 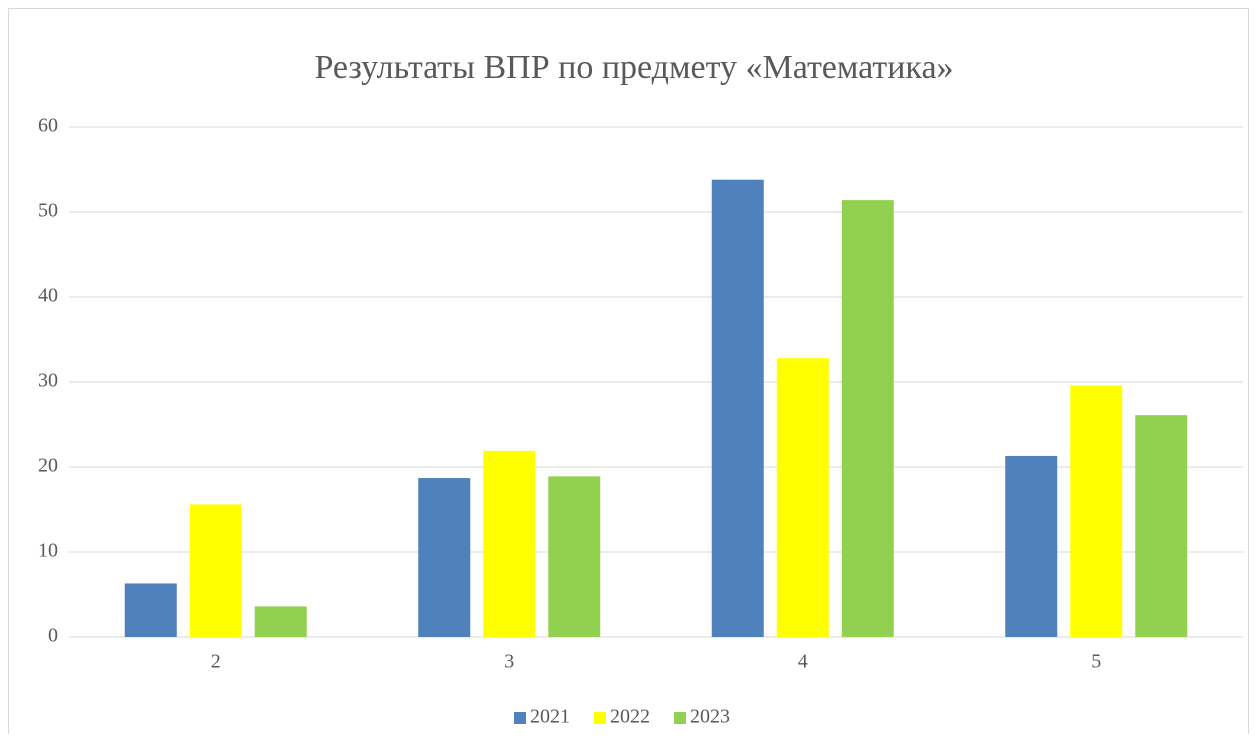 I want to click on x-tick-label: 5, so click(x=1096, y=662).